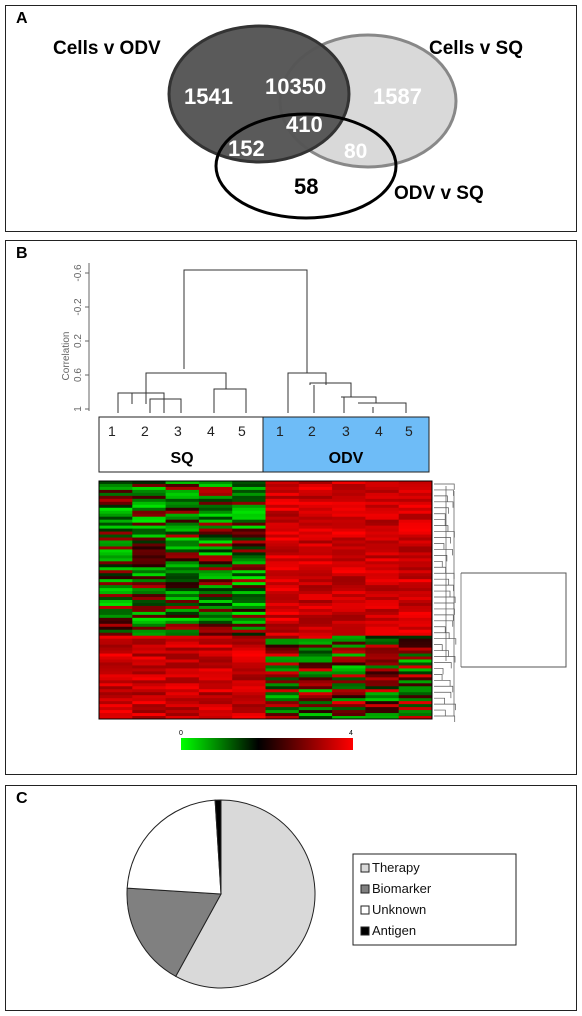 Image resolution: width=582 pixels, height=1016 pixels. Describe the element at coordinates (66, 356) in the screenshot. I see `correlation-axis-label: Correlation` at that location.